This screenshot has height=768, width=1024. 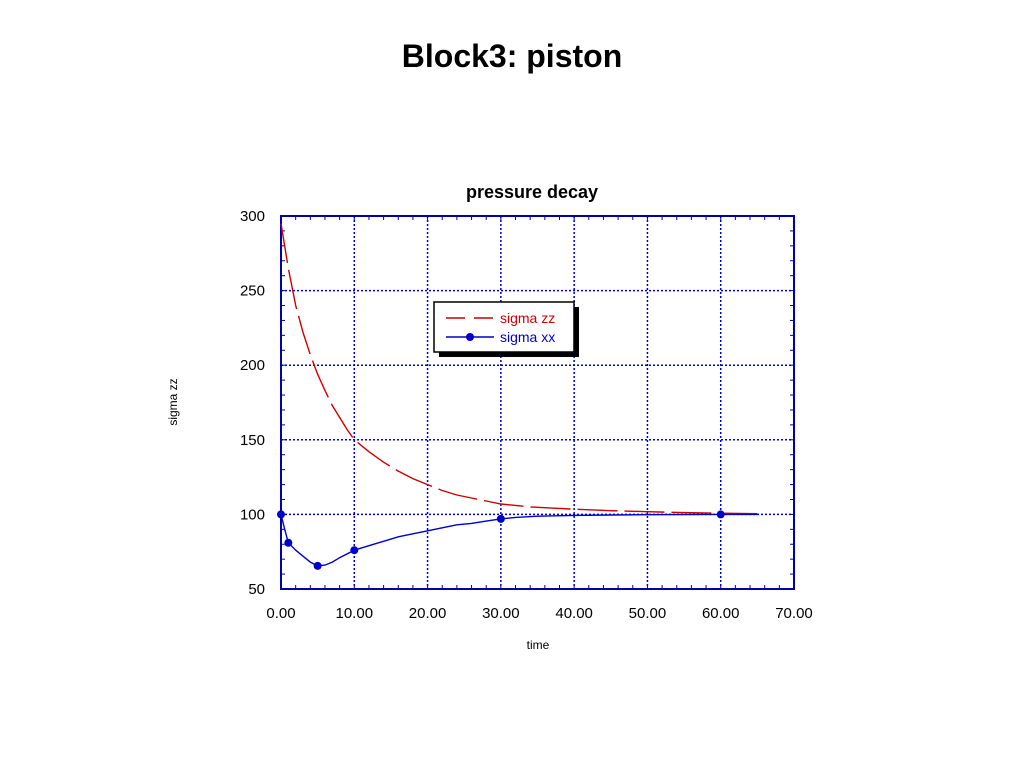 What do you see at coordinates (252, 365) in the screenshot?
I see `y-tick-label-3: 200` at bounding box center [252, 365].